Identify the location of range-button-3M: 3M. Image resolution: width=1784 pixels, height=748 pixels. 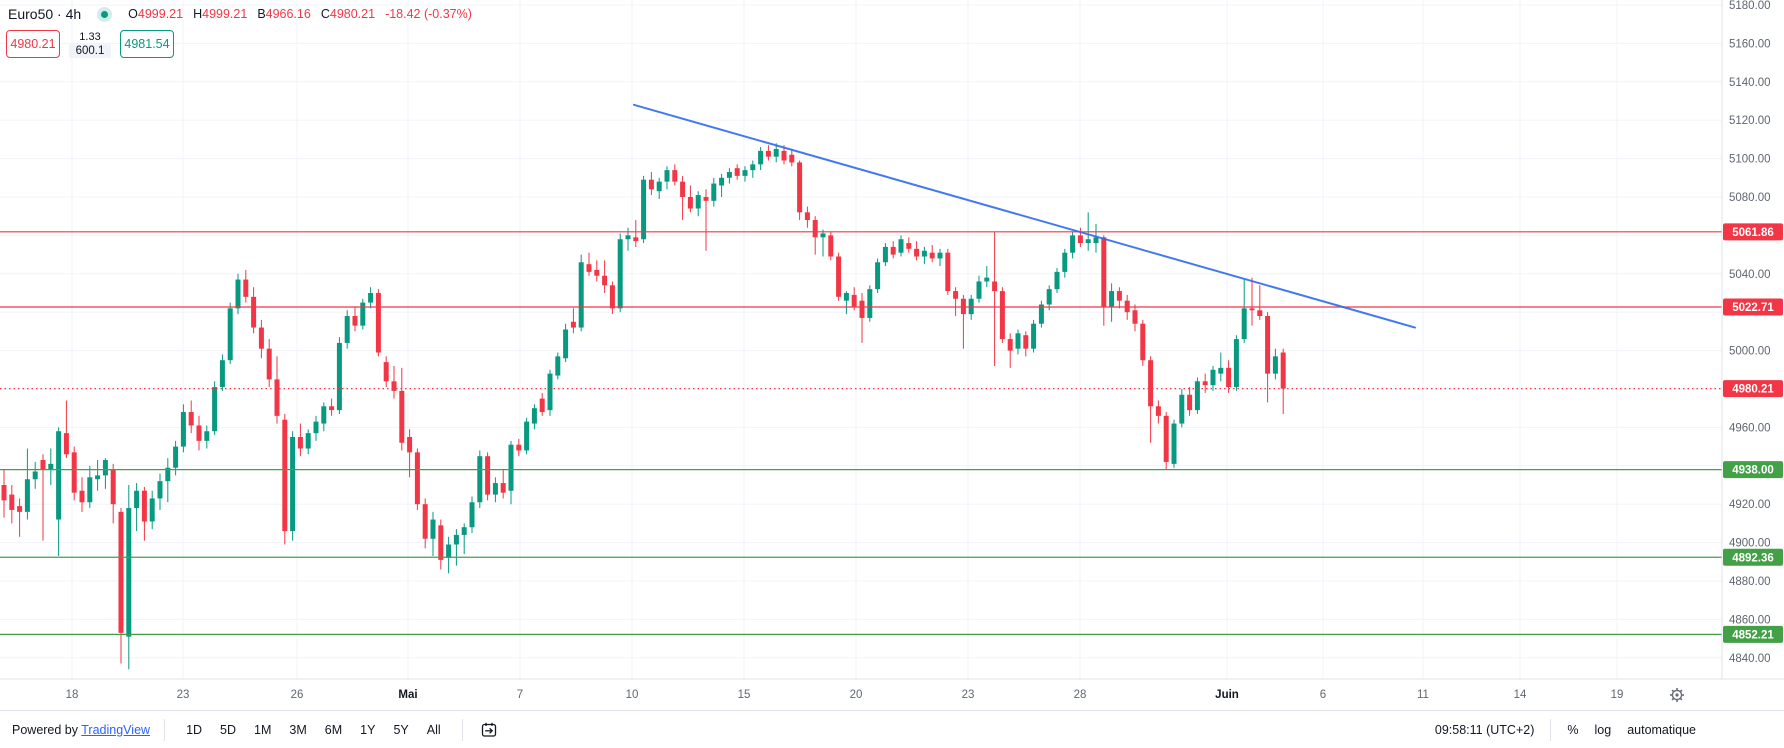
(297, 730).